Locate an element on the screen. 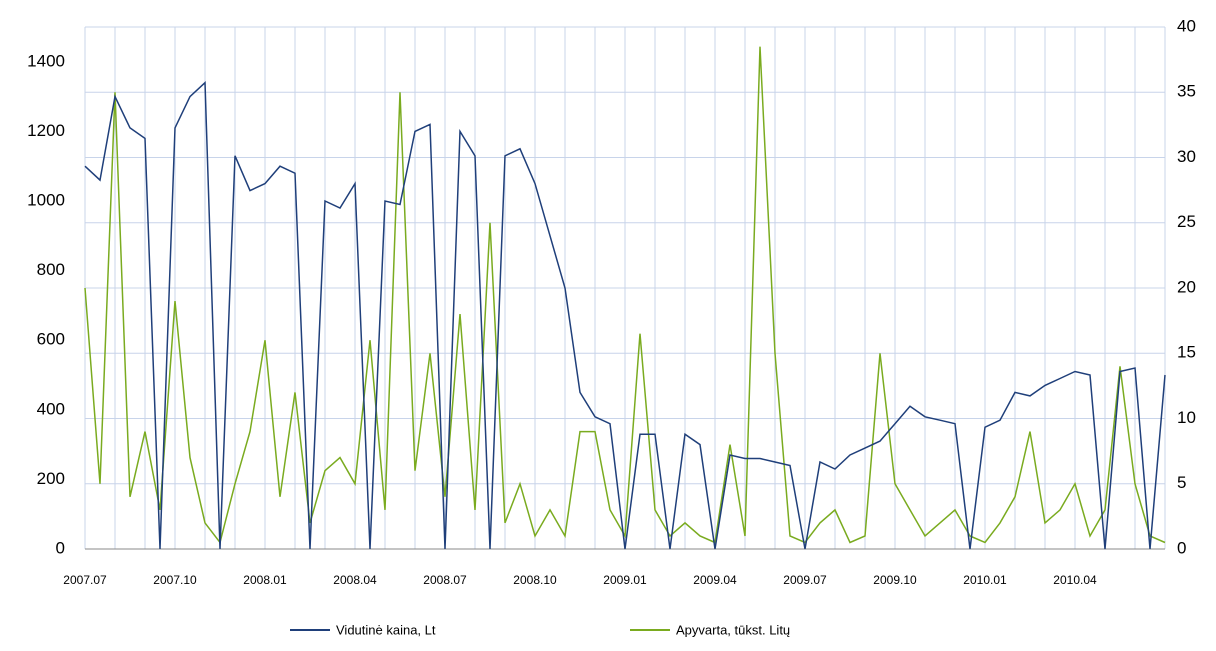 Image resolution: width=1216 pixels, height=651 pixels. y2-tick-label: 15 is located at coordinates (1186, 352).